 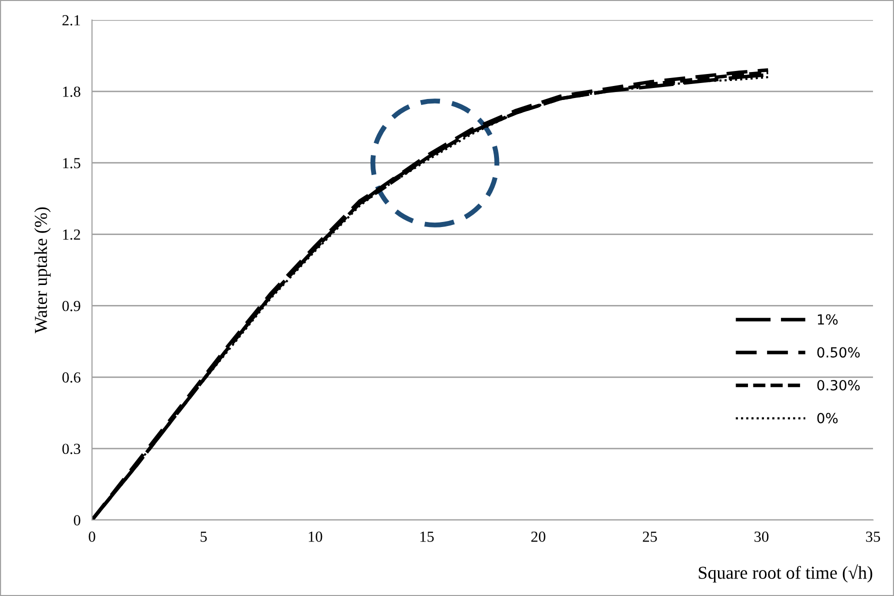 I want to click on y-tick-label: 0.3, so click(x=71, y=449).